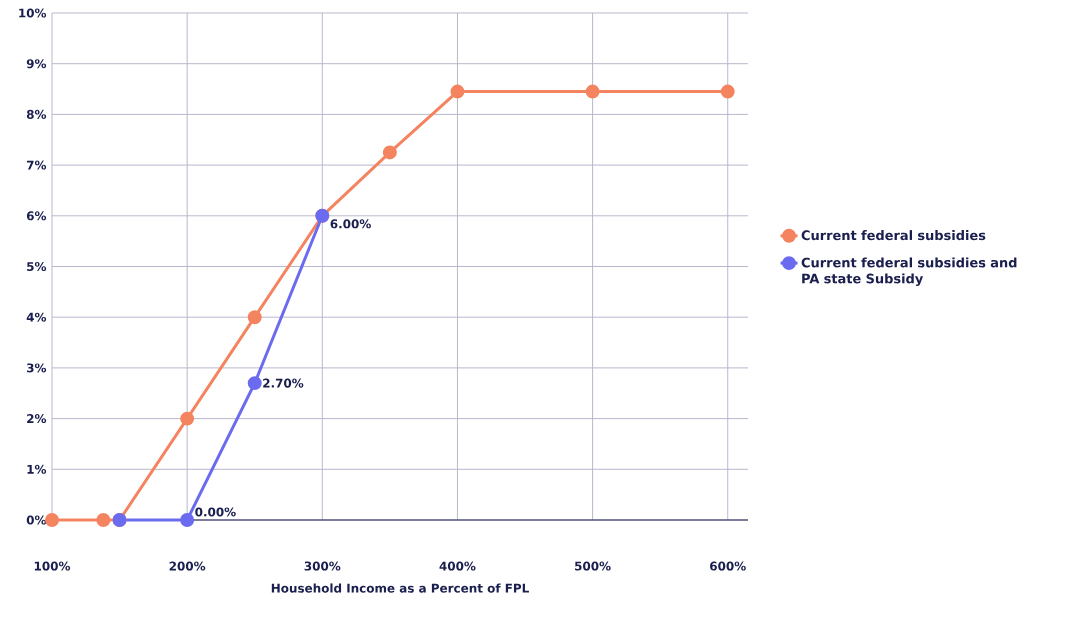  What do you see at coordinates (36, 114) in the screenshot?
I see `y-tick-label: 8%` at bounding box center [36, 114].